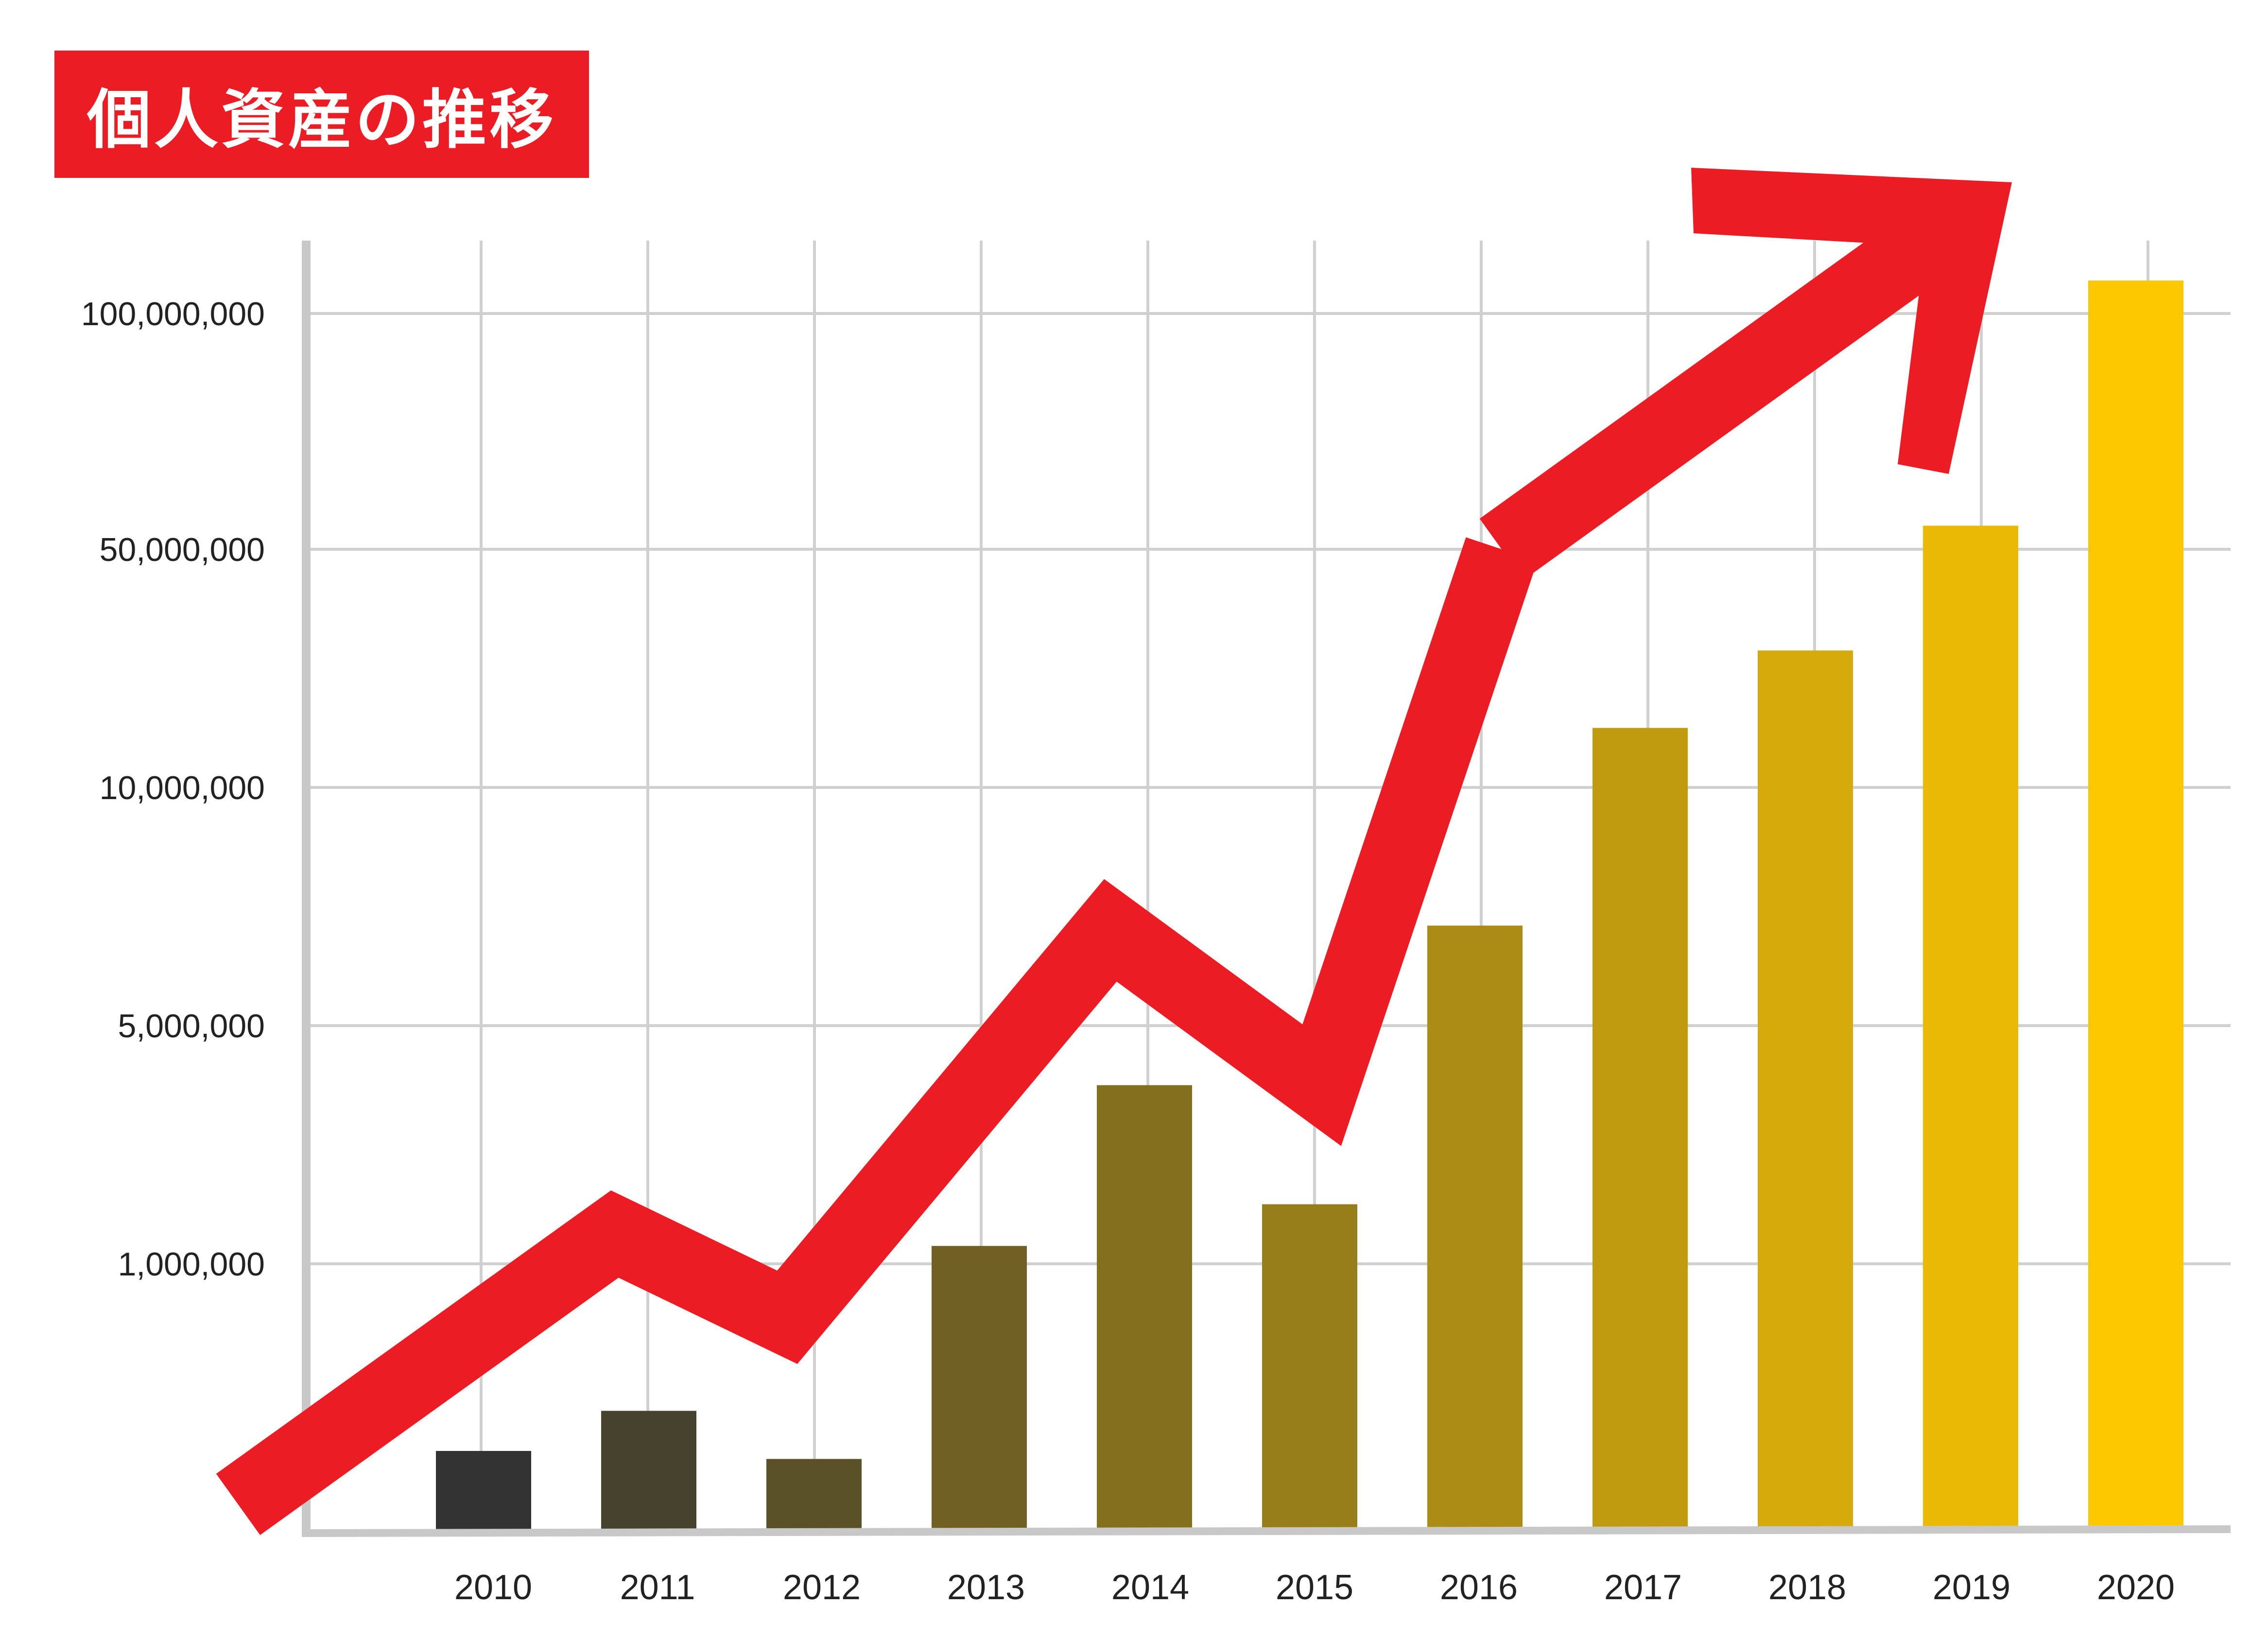 This screenshot has width=2268, height=1641. Describe the element at coordinates (648, 1471) in the screenshot. I see `bar-2011` at that location.